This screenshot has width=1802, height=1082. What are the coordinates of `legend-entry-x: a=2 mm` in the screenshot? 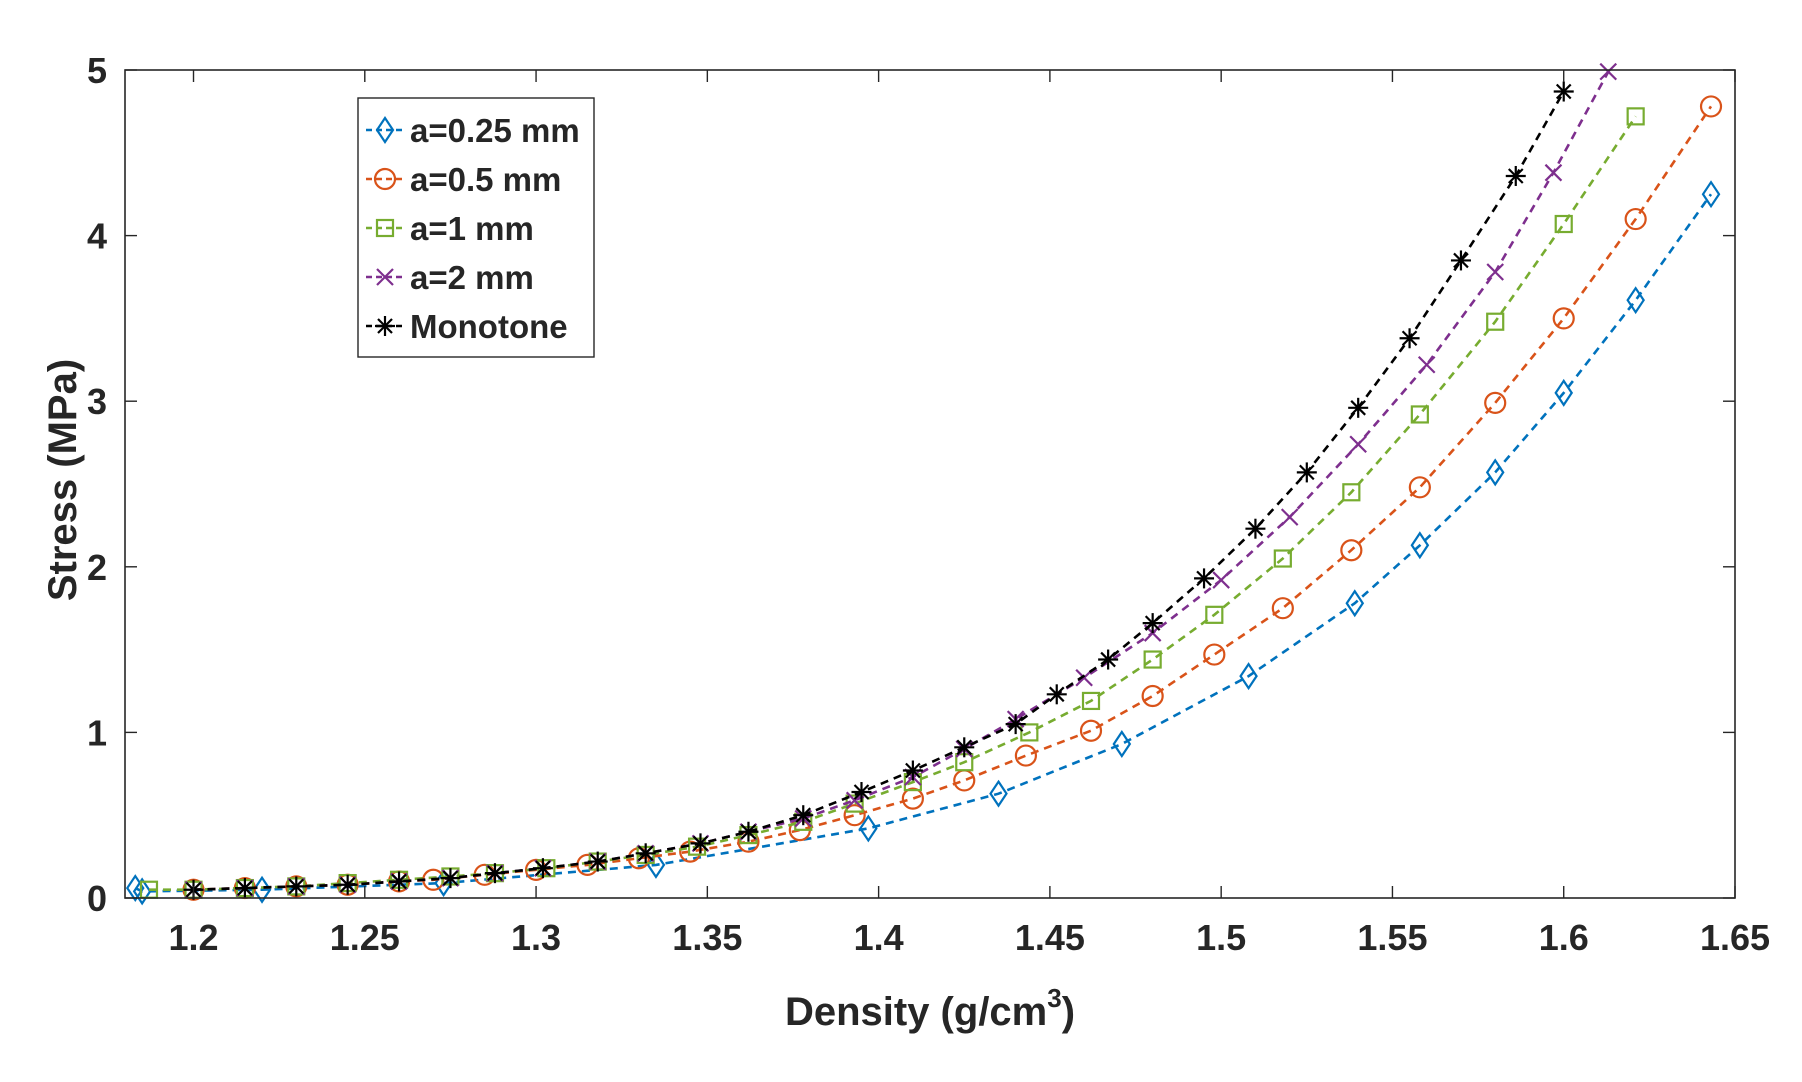 It's located at (450, 277).